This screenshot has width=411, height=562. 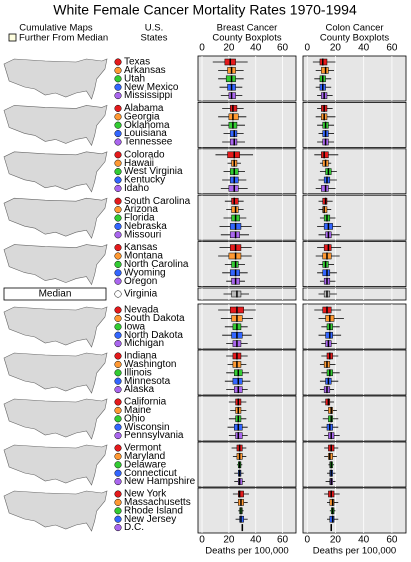 What do you see at coordinates (150, 519) in the screenshot?
I see `state-name: New Jersey` at bounding box center [150, 519].